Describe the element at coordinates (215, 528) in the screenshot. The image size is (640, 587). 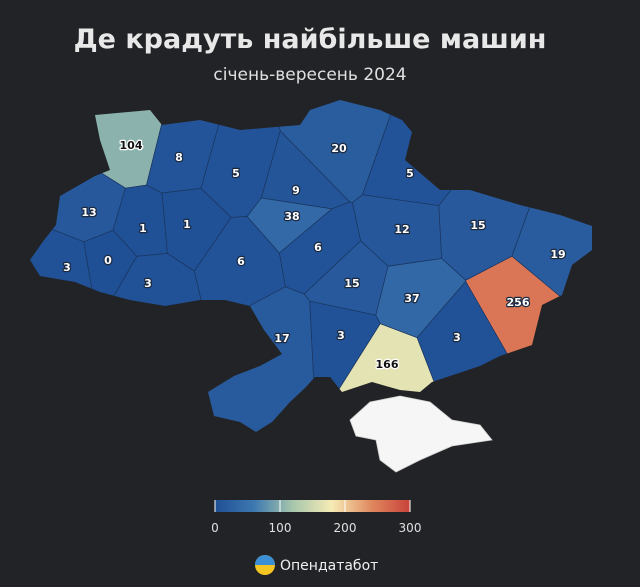
I see `colorbar-tick-label: 0` at that location.